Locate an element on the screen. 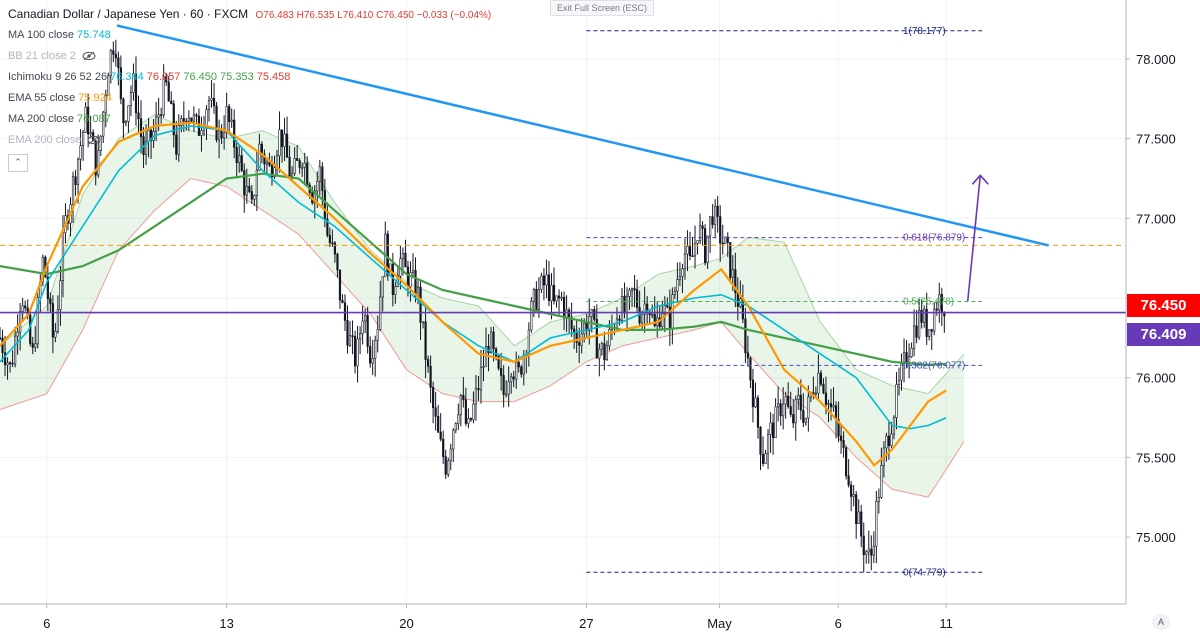  legend-row: BB 21 close 2 is located at coordinates (249, 56).